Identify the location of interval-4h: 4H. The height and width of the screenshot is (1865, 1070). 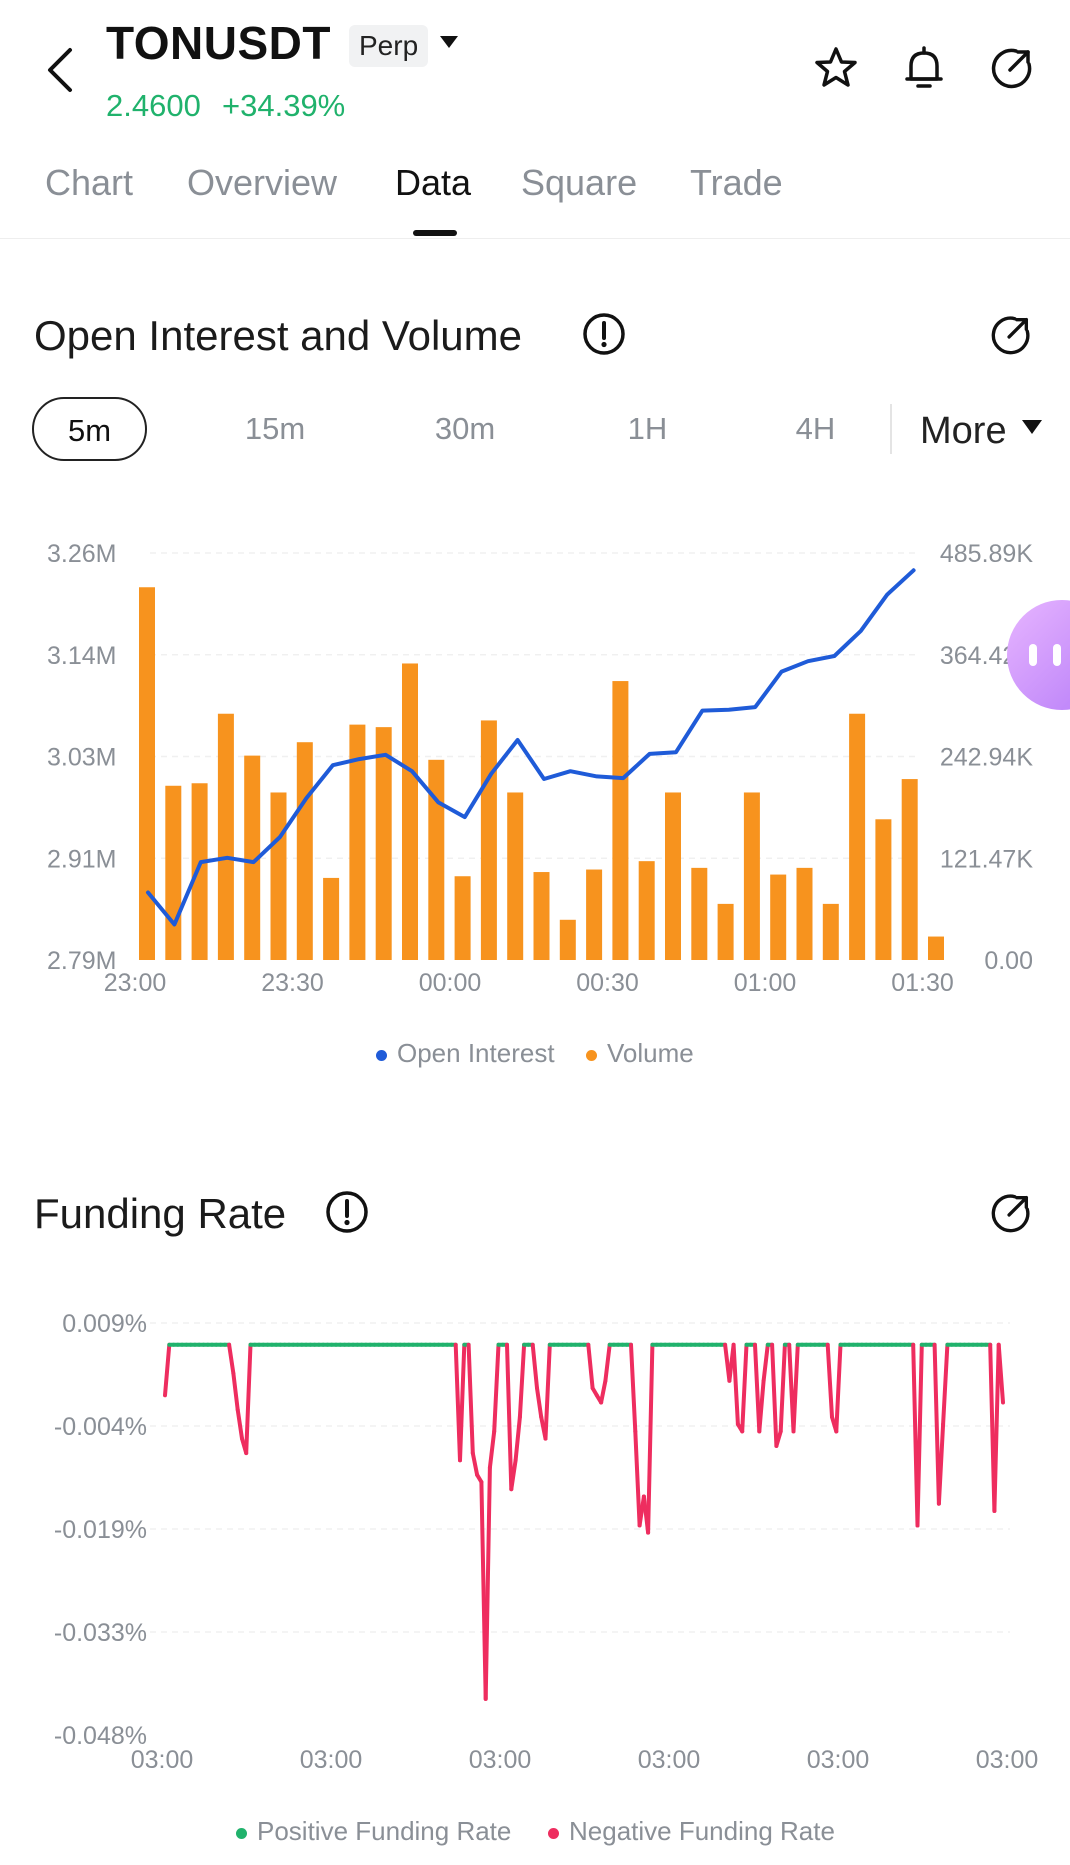
(815, 428).